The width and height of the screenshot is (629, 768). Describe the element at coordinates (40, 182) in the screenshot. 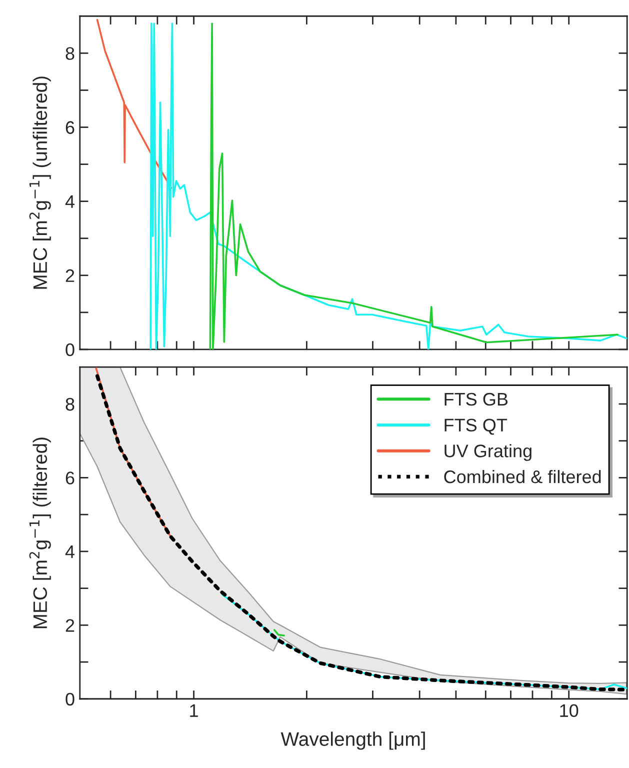

I see `y-axis-title: MEC [m$^{2}$g$^{−1}$] (unfiltered)` at that location.